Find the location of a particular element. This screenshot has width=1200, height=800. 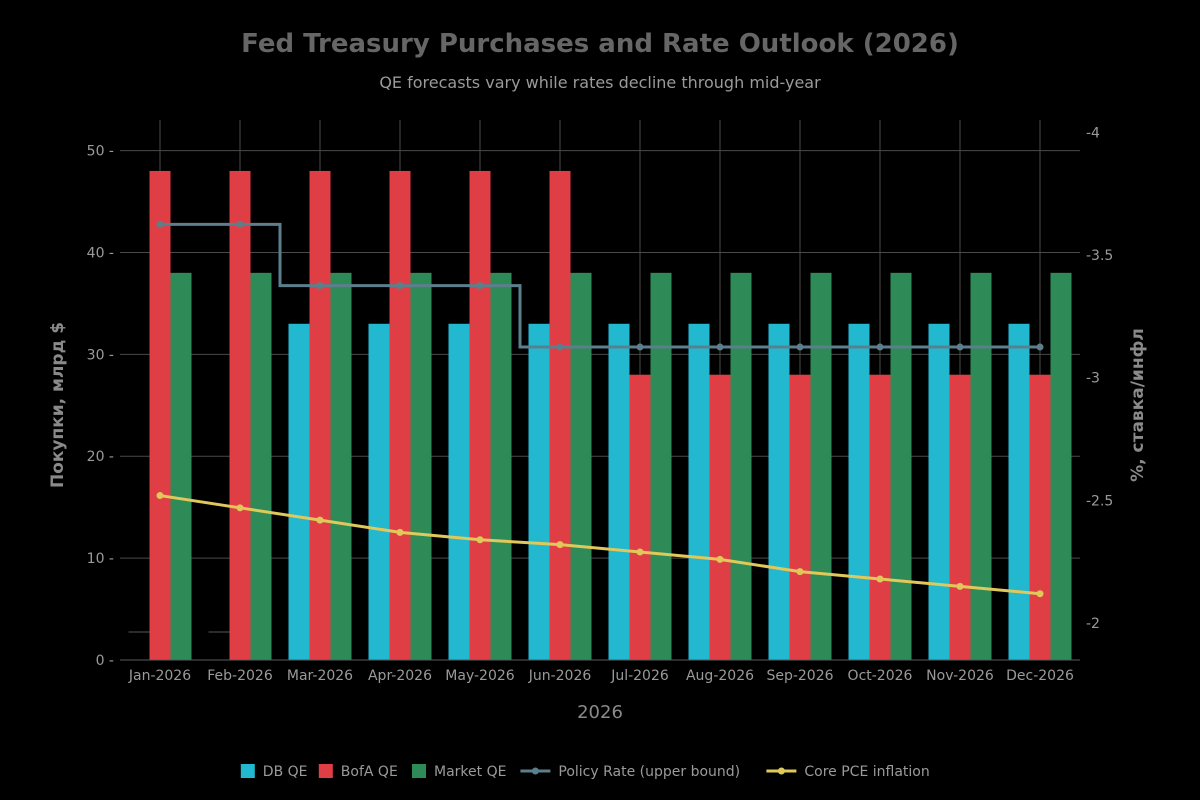

y-tick-label: 10 - is located at coordinates (100, 559).